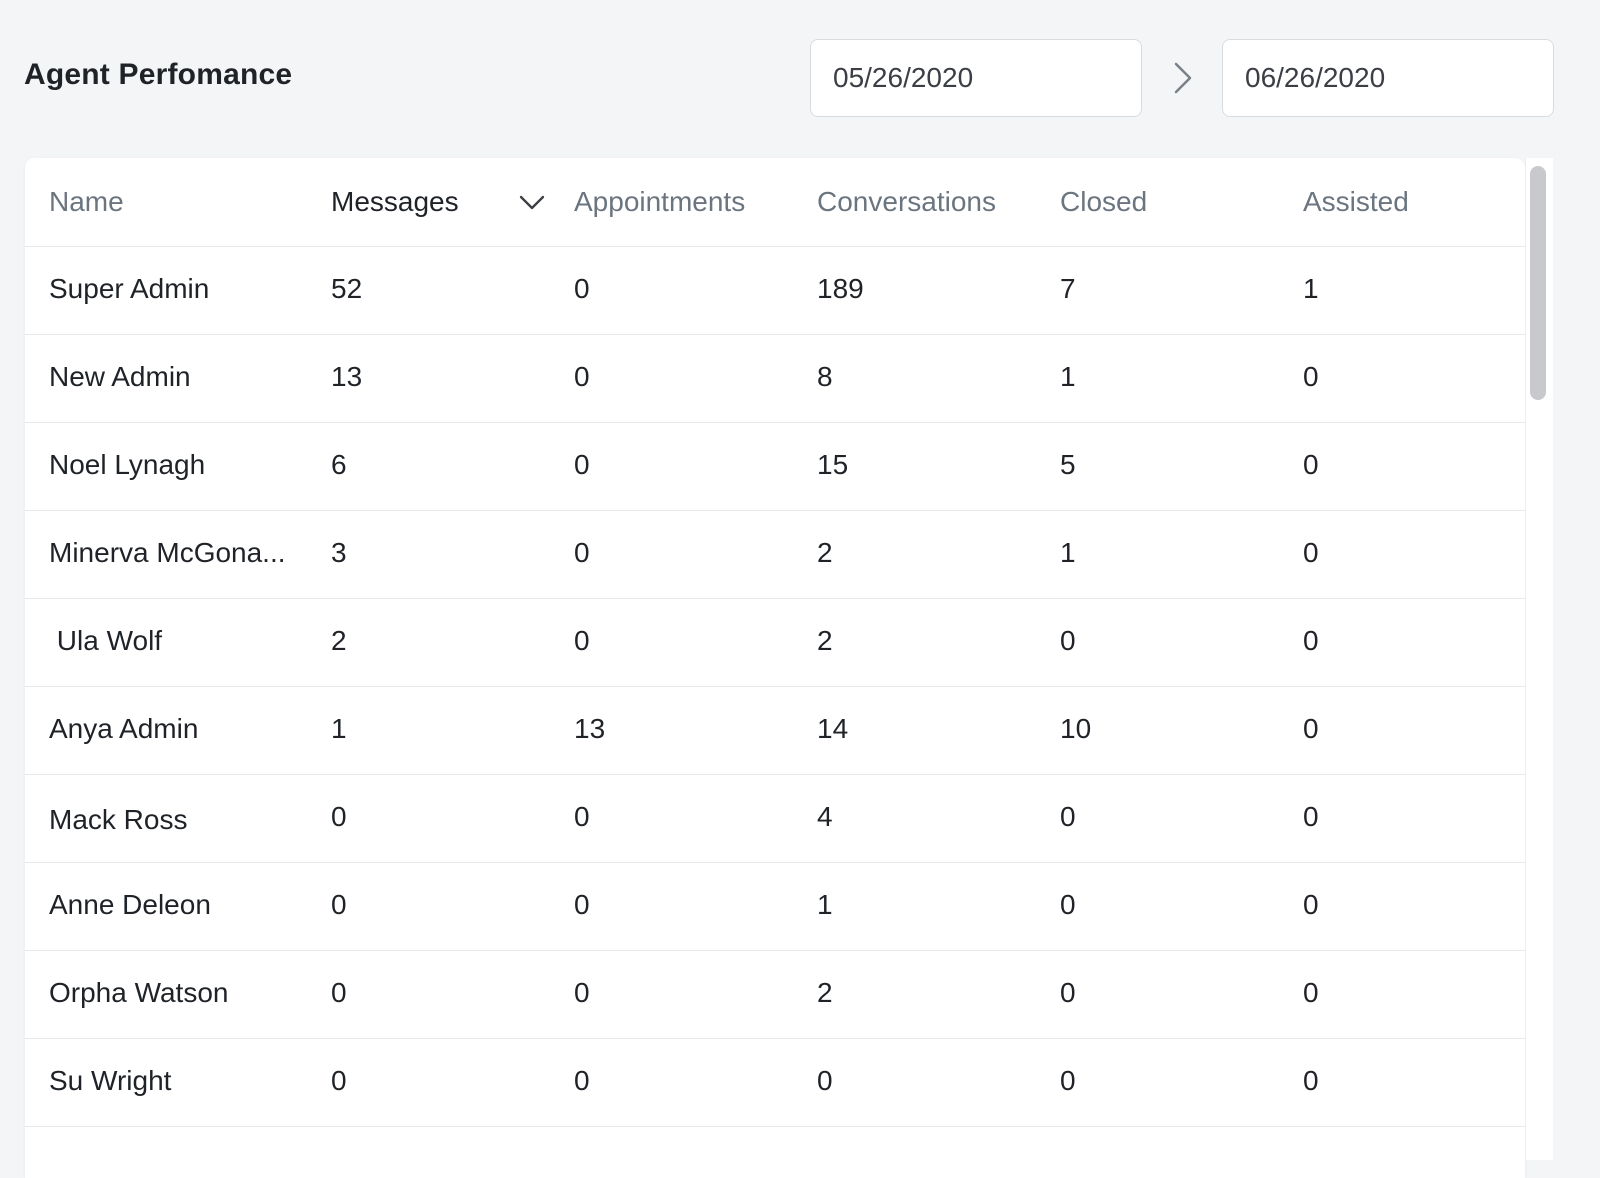  What do you see at coordinates (124, 728) in the screenshot?
I see `agent-name: Anya Admin` at bounding box center [124, 728].